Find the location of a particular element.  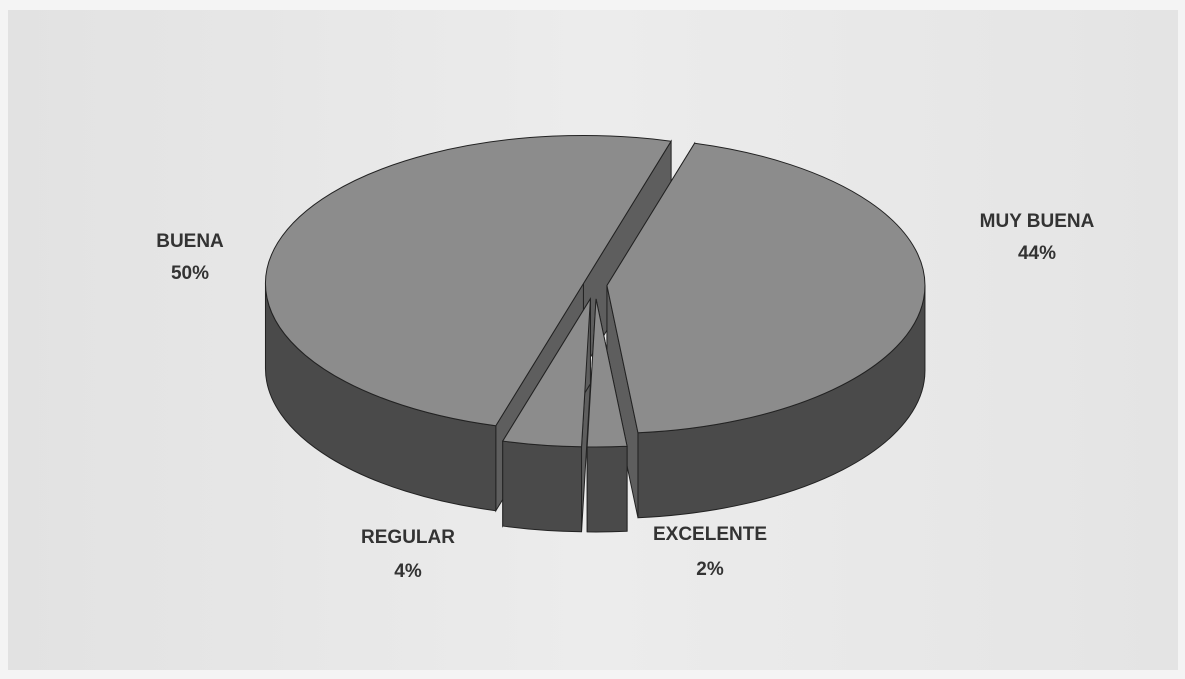

slice-label: BUENA is located at coordinates (190, 241).